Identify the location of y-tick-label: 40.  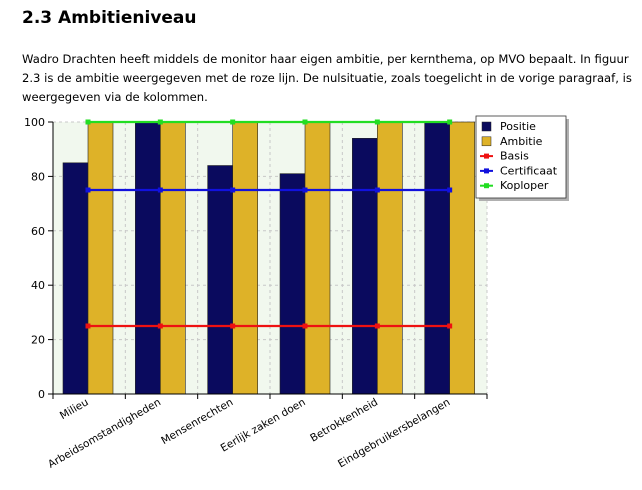
(38, 285).